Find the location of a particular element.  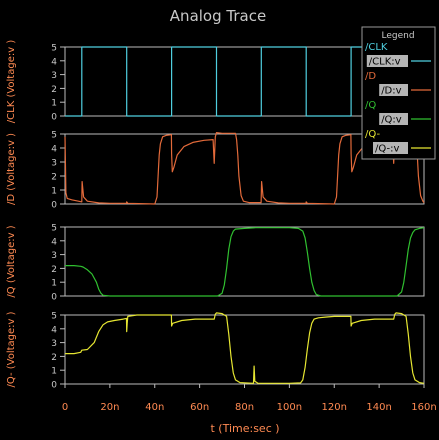

panel-frame is located at coordinates (244, 261).